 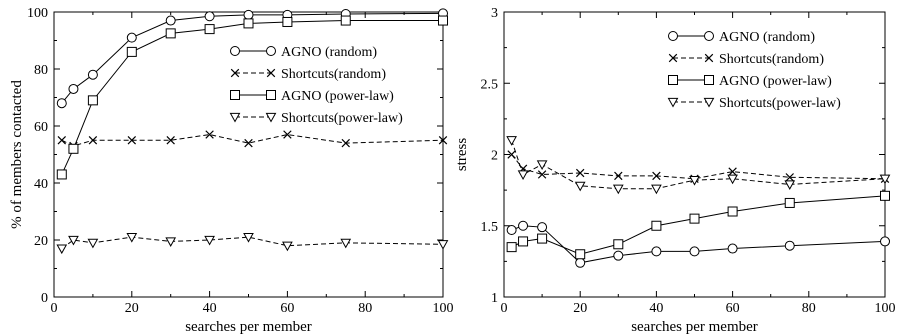 What do you see at coordinates (494, 298) in the screenshot?
I see `y-tick-label: 1` at bounding box center [494, 298].